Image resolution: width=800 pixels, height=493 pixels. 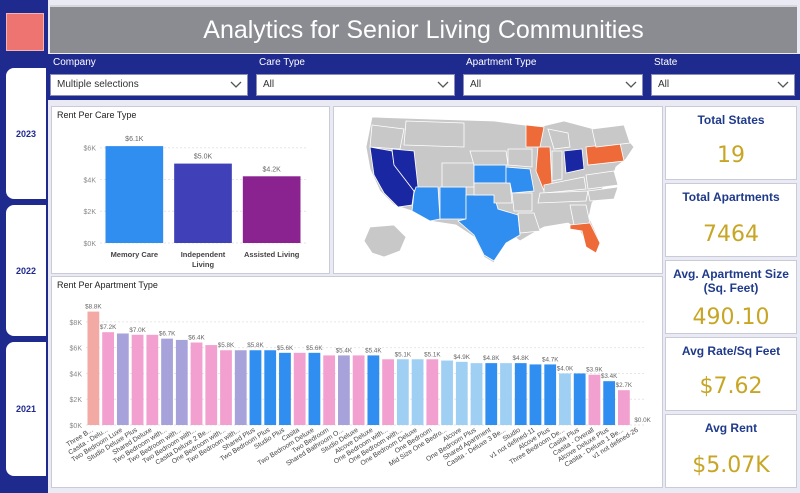 I want to click on us-map-panel, so click(x=498, y=190).